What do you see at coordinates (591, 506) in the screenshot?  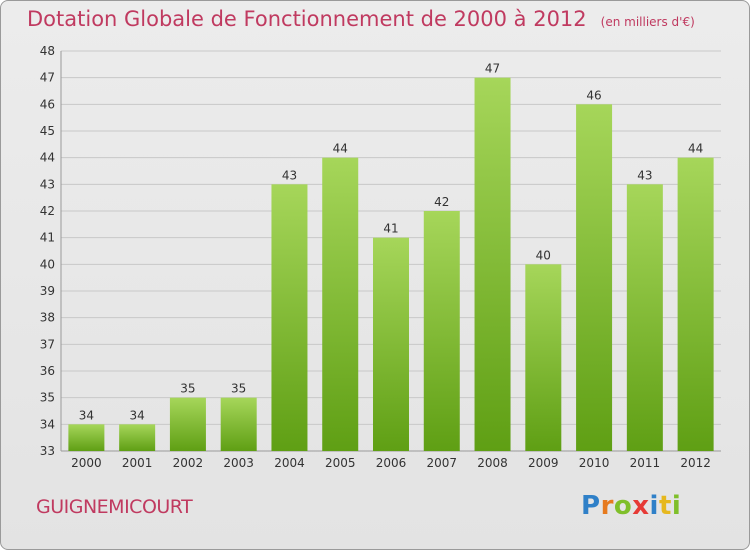 I see `logo-letter: P` at bounding box center [591, 506].